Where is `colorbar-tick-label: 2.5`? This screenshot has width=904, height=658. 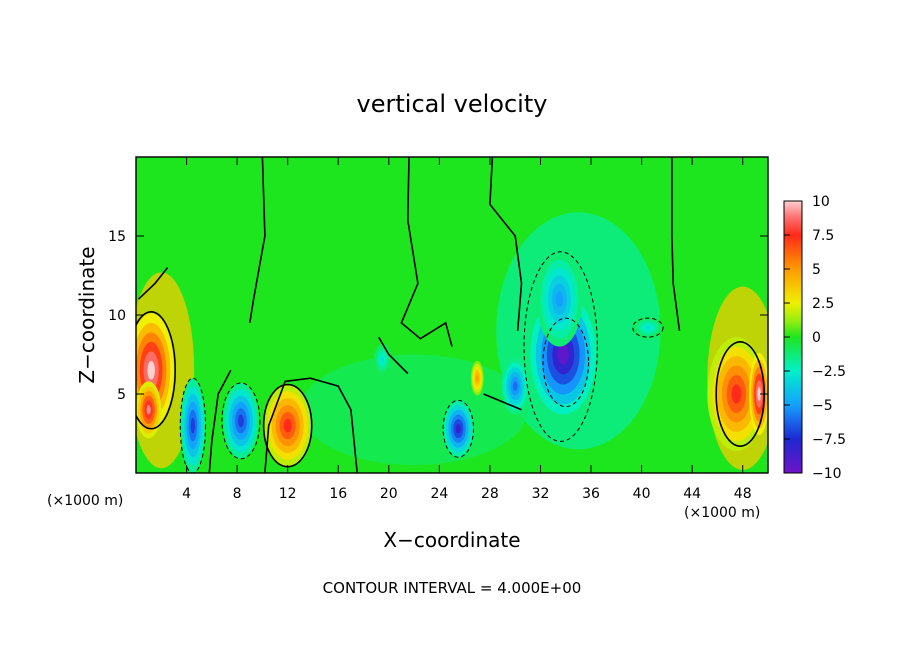 colorbar-tick-label: 2.5 is located at coordinates (823, 304).